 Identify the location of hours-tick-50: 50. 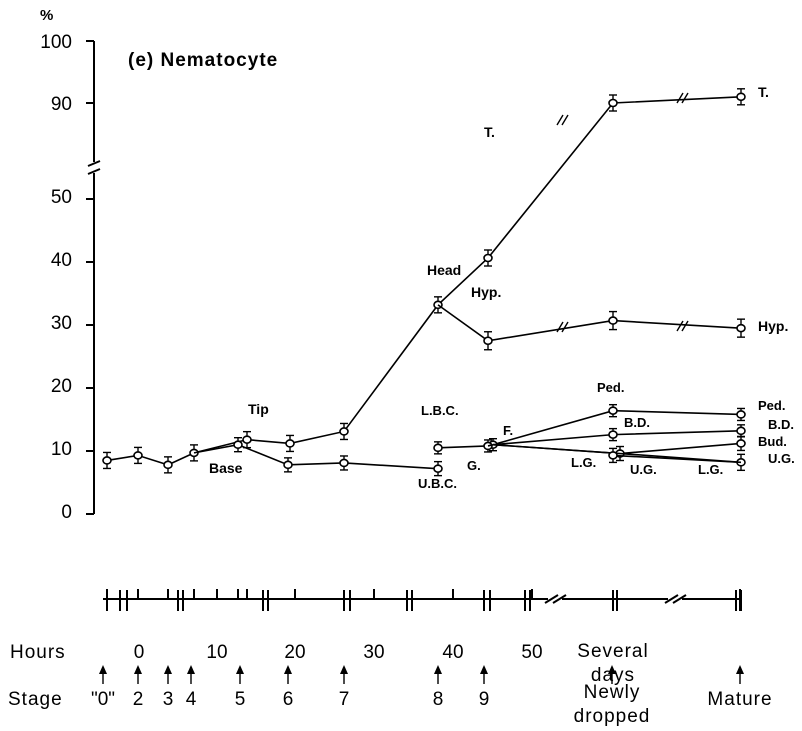
(531, 652).